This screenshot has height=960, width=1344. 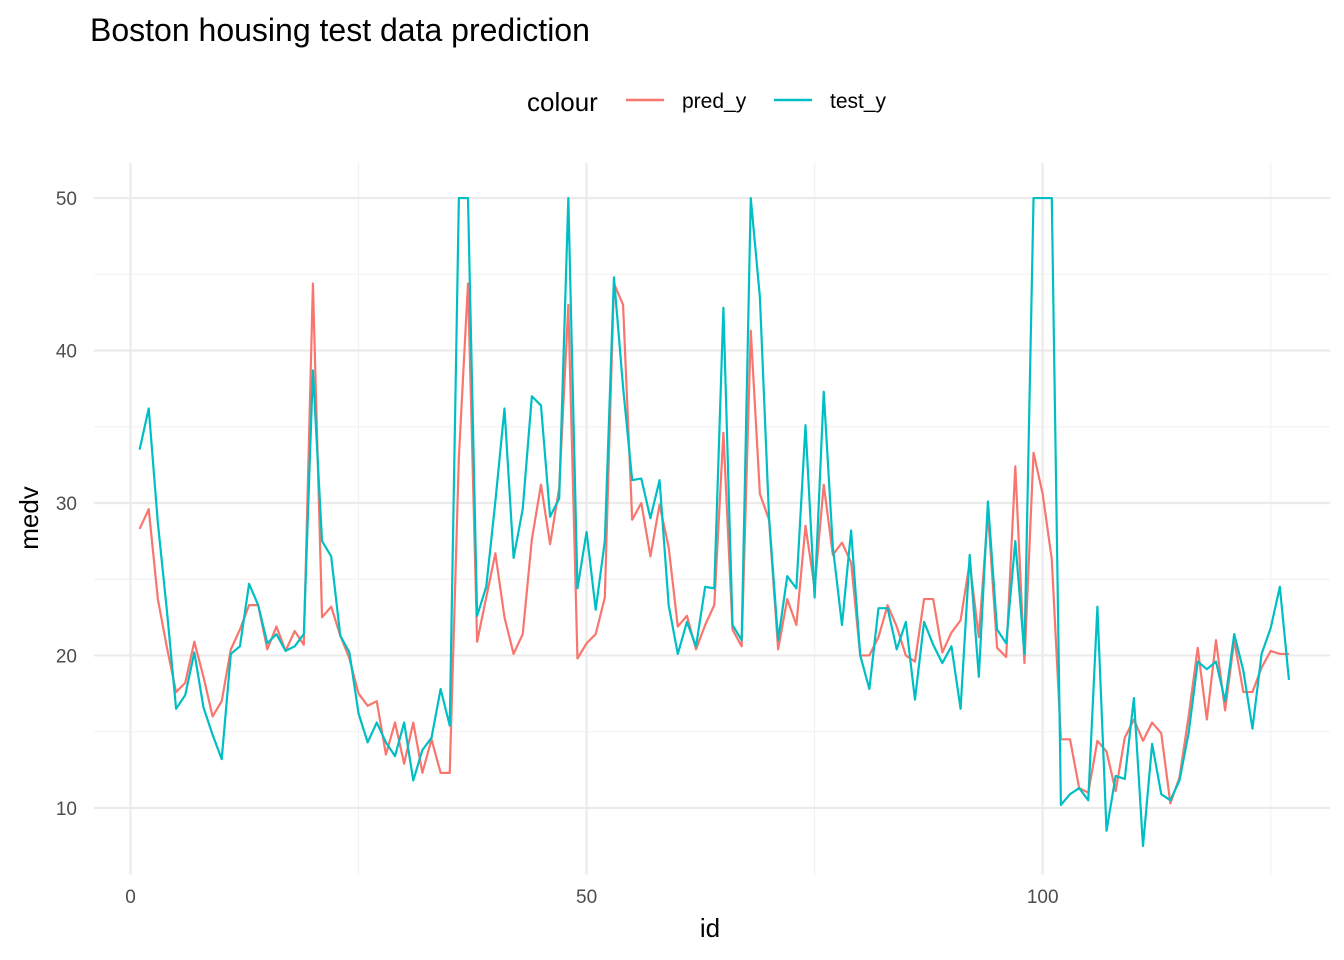 What do you see at coordinates (562, 102) in the screenshot?
I see `legend-title: colour` at bounding box center [562, 102].